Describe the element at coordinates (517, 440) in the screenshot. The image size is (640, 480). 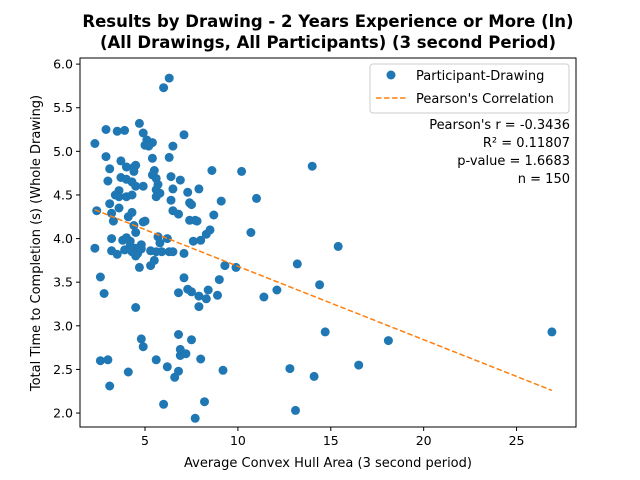
I see `x-tick-label: 25` at that location.